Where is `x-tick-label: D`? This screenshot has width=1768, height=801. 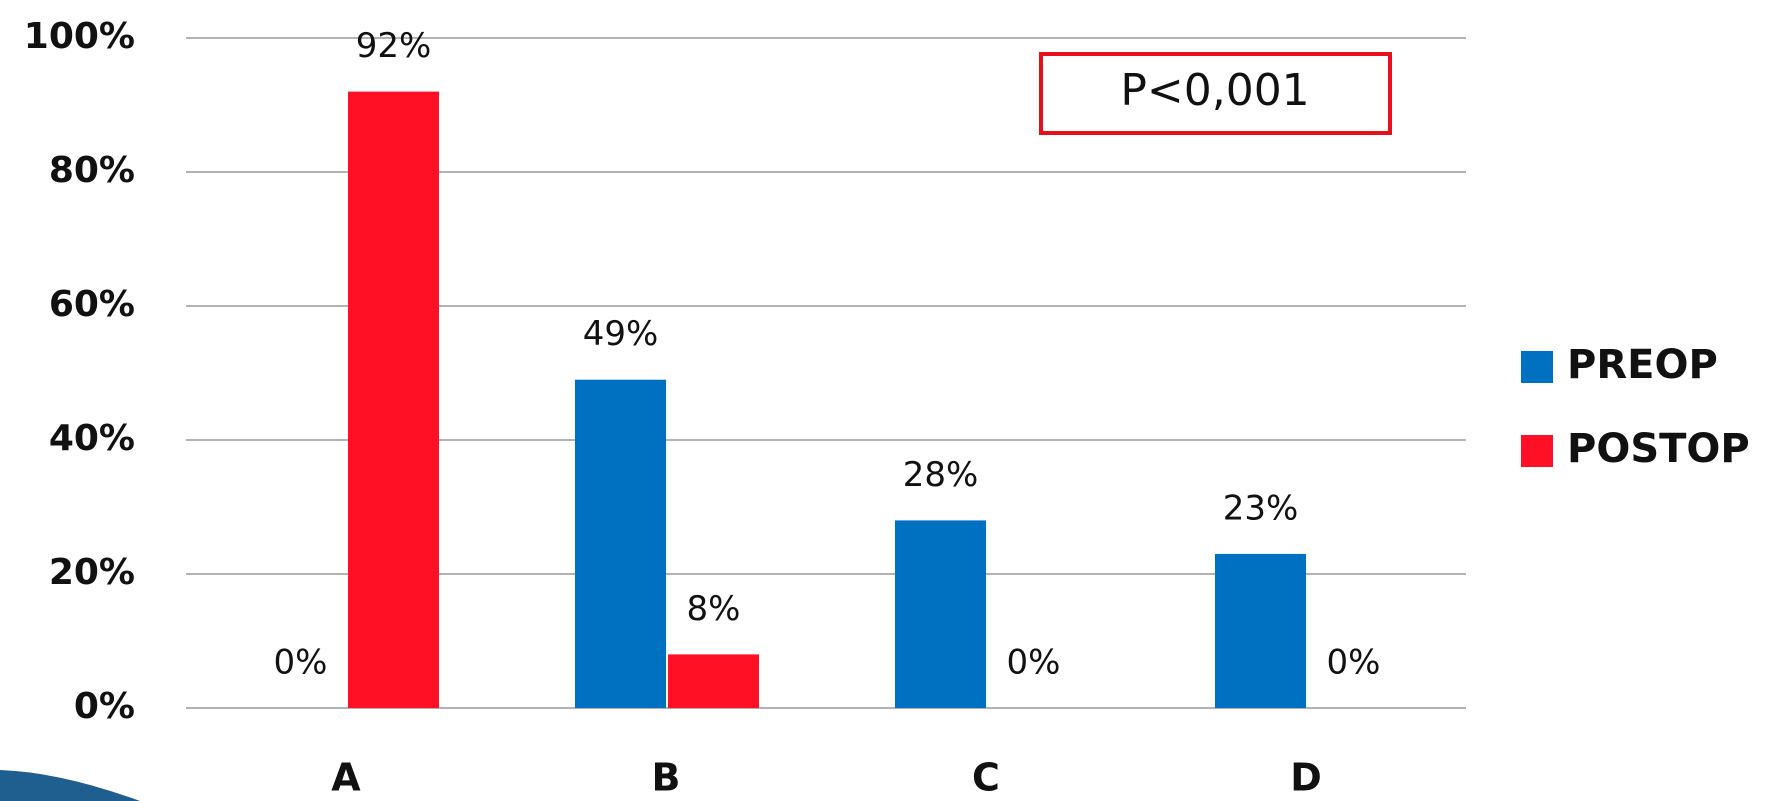
x-tick-label: D is located at coordinates (1306, 778).